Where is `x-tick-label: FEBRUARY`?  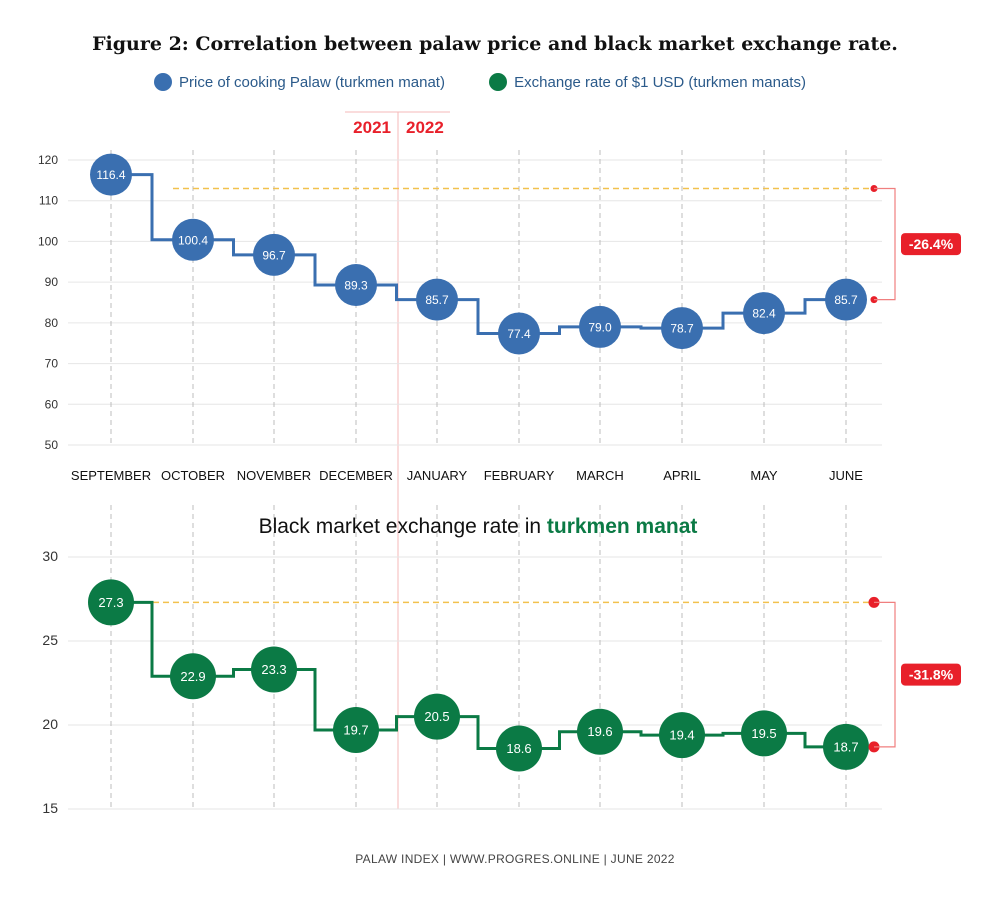 x-tick-label: FEBRUARY is located at coordinates (519, 475).